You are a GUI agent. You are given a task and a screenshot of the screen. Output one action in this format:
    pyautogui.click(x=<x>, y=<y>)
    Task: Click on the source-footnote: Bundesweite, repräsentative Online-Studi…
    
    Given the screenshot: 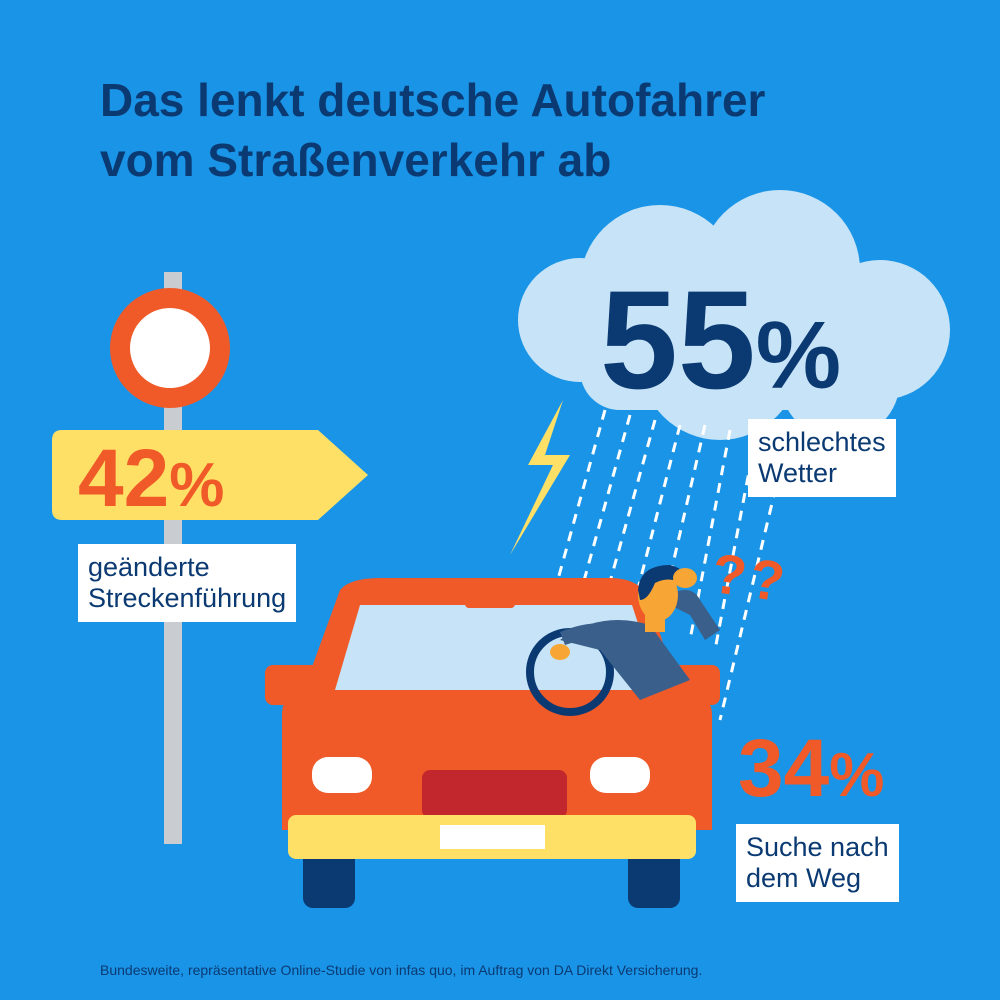 What is the action you would take?
    pyautogui.click(x=401, y=970)
    